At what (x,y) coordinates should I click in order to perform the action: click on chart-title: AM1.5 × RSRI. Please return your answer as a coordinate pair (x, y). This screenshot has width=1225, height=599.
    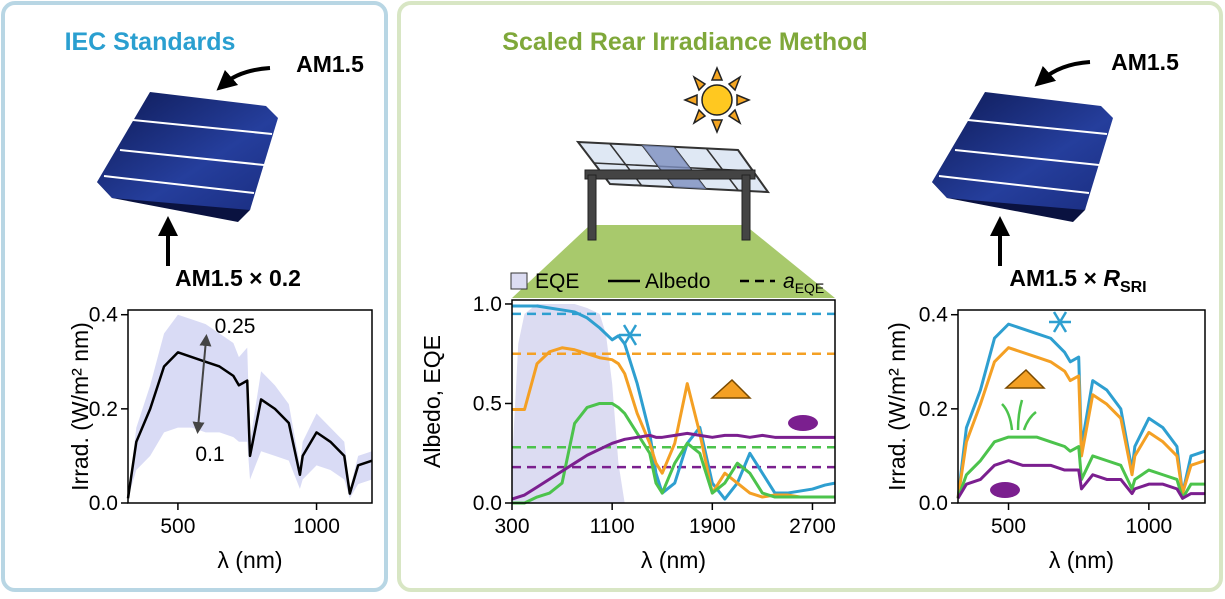
    Looking at the image, I should click on (1077, 280).